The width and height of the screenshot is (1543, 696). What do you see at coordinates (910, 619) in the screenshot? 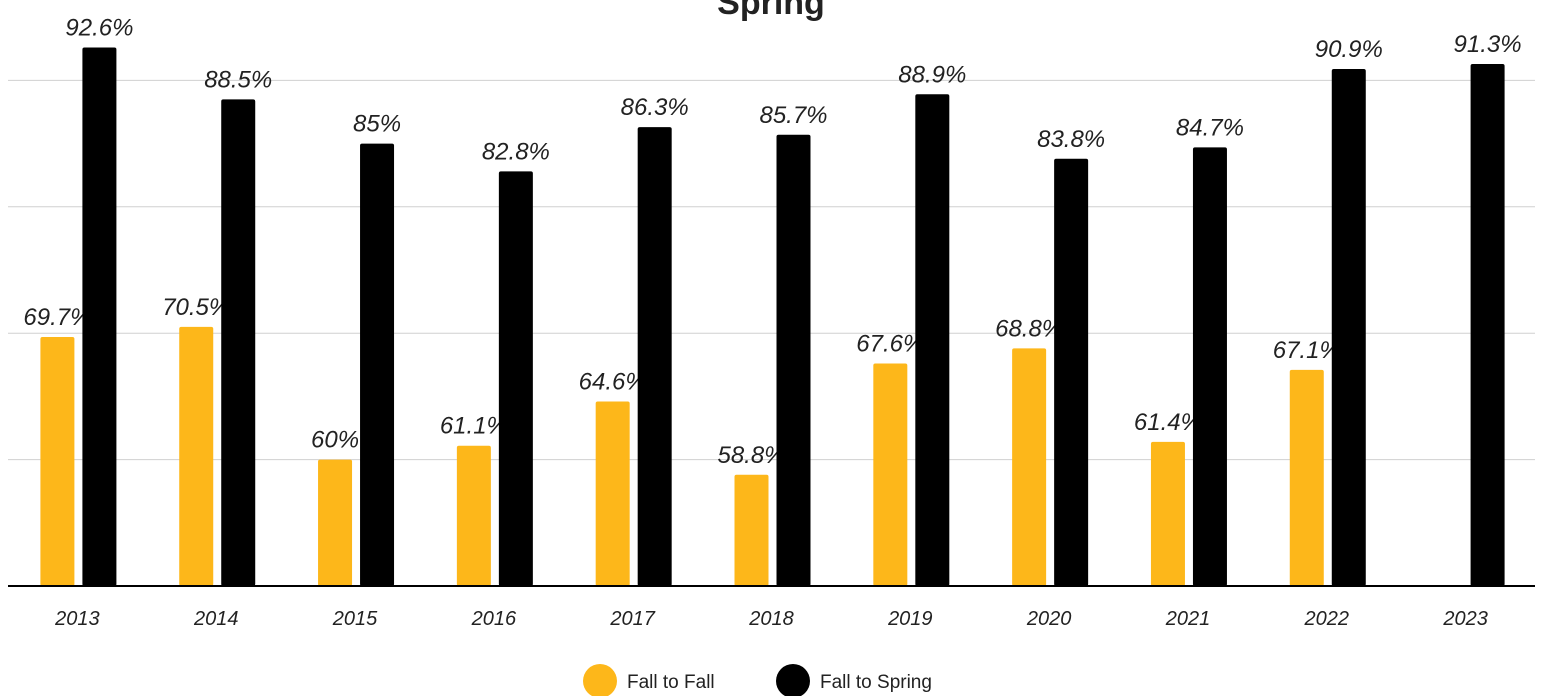
I see `x-tick-label: 2019` at bounding box center [910, 619].